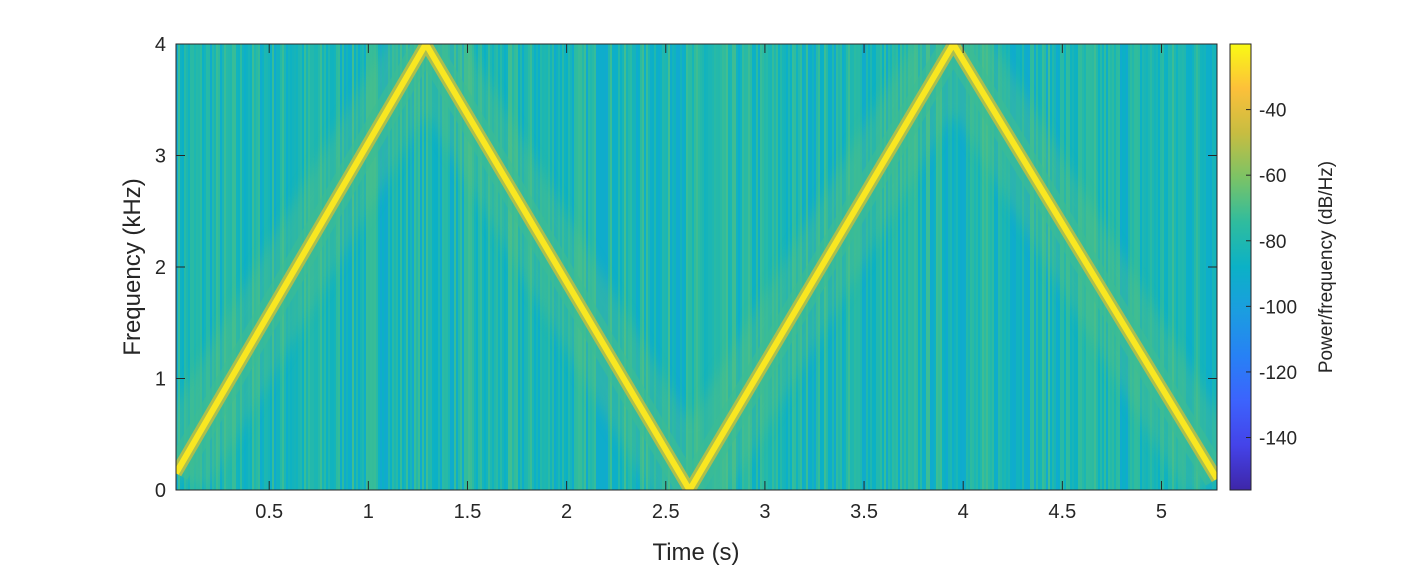 The height and width of the screenshot is (568, 1406). Describe the element at coordinates (1278, 373) in the screenshot. I see `colorbar-tick-label: -120` at that location.